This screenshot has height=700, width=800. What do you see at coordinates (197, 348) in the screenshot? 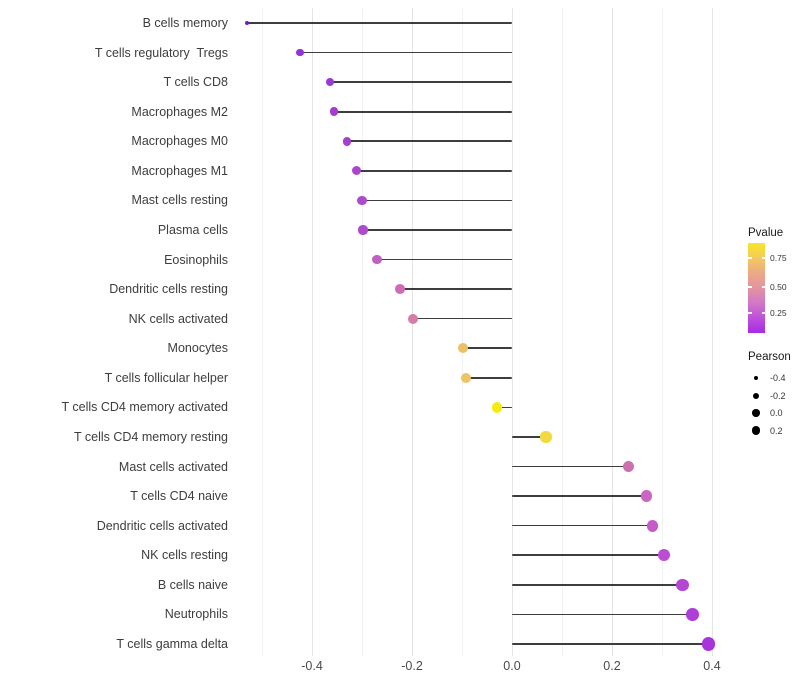
I see `category-label: Monocytes` at bounding box center [197, 348].